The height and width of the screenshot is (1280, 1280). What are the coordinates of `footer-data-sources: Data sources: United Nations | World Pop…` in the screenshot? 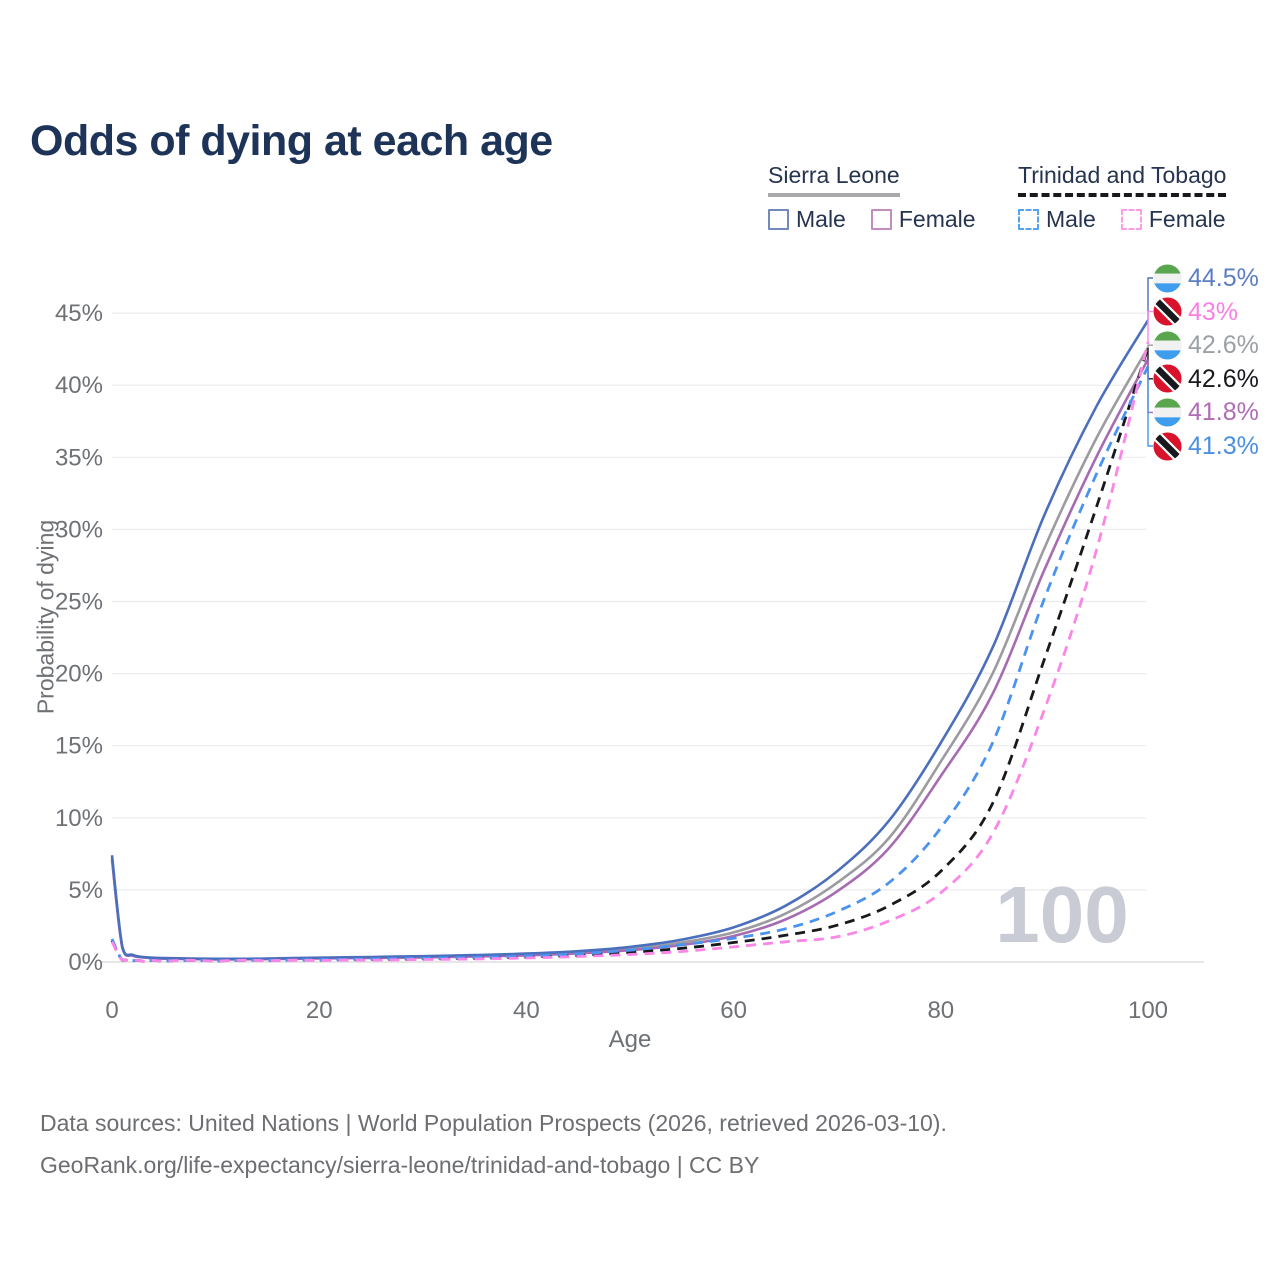 It's located at (493, 1123).